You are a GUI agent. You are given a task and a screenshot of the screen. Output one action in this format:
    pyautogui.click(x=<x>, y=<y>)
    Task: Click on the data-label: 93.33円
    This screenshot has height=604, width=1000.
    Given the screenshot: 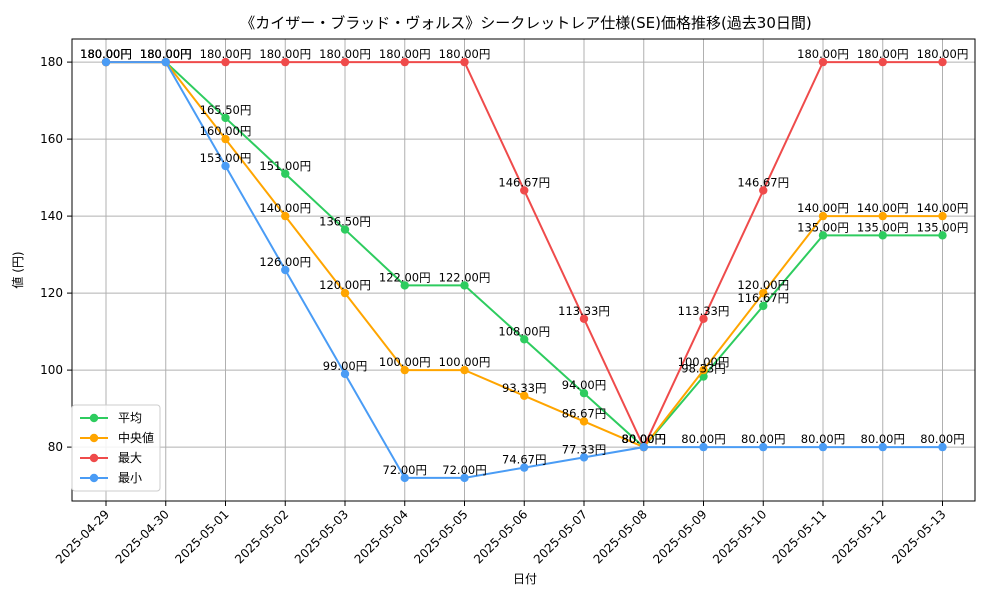 What is the action you would take?
    pyautogui.click(x=524, y=388)
    